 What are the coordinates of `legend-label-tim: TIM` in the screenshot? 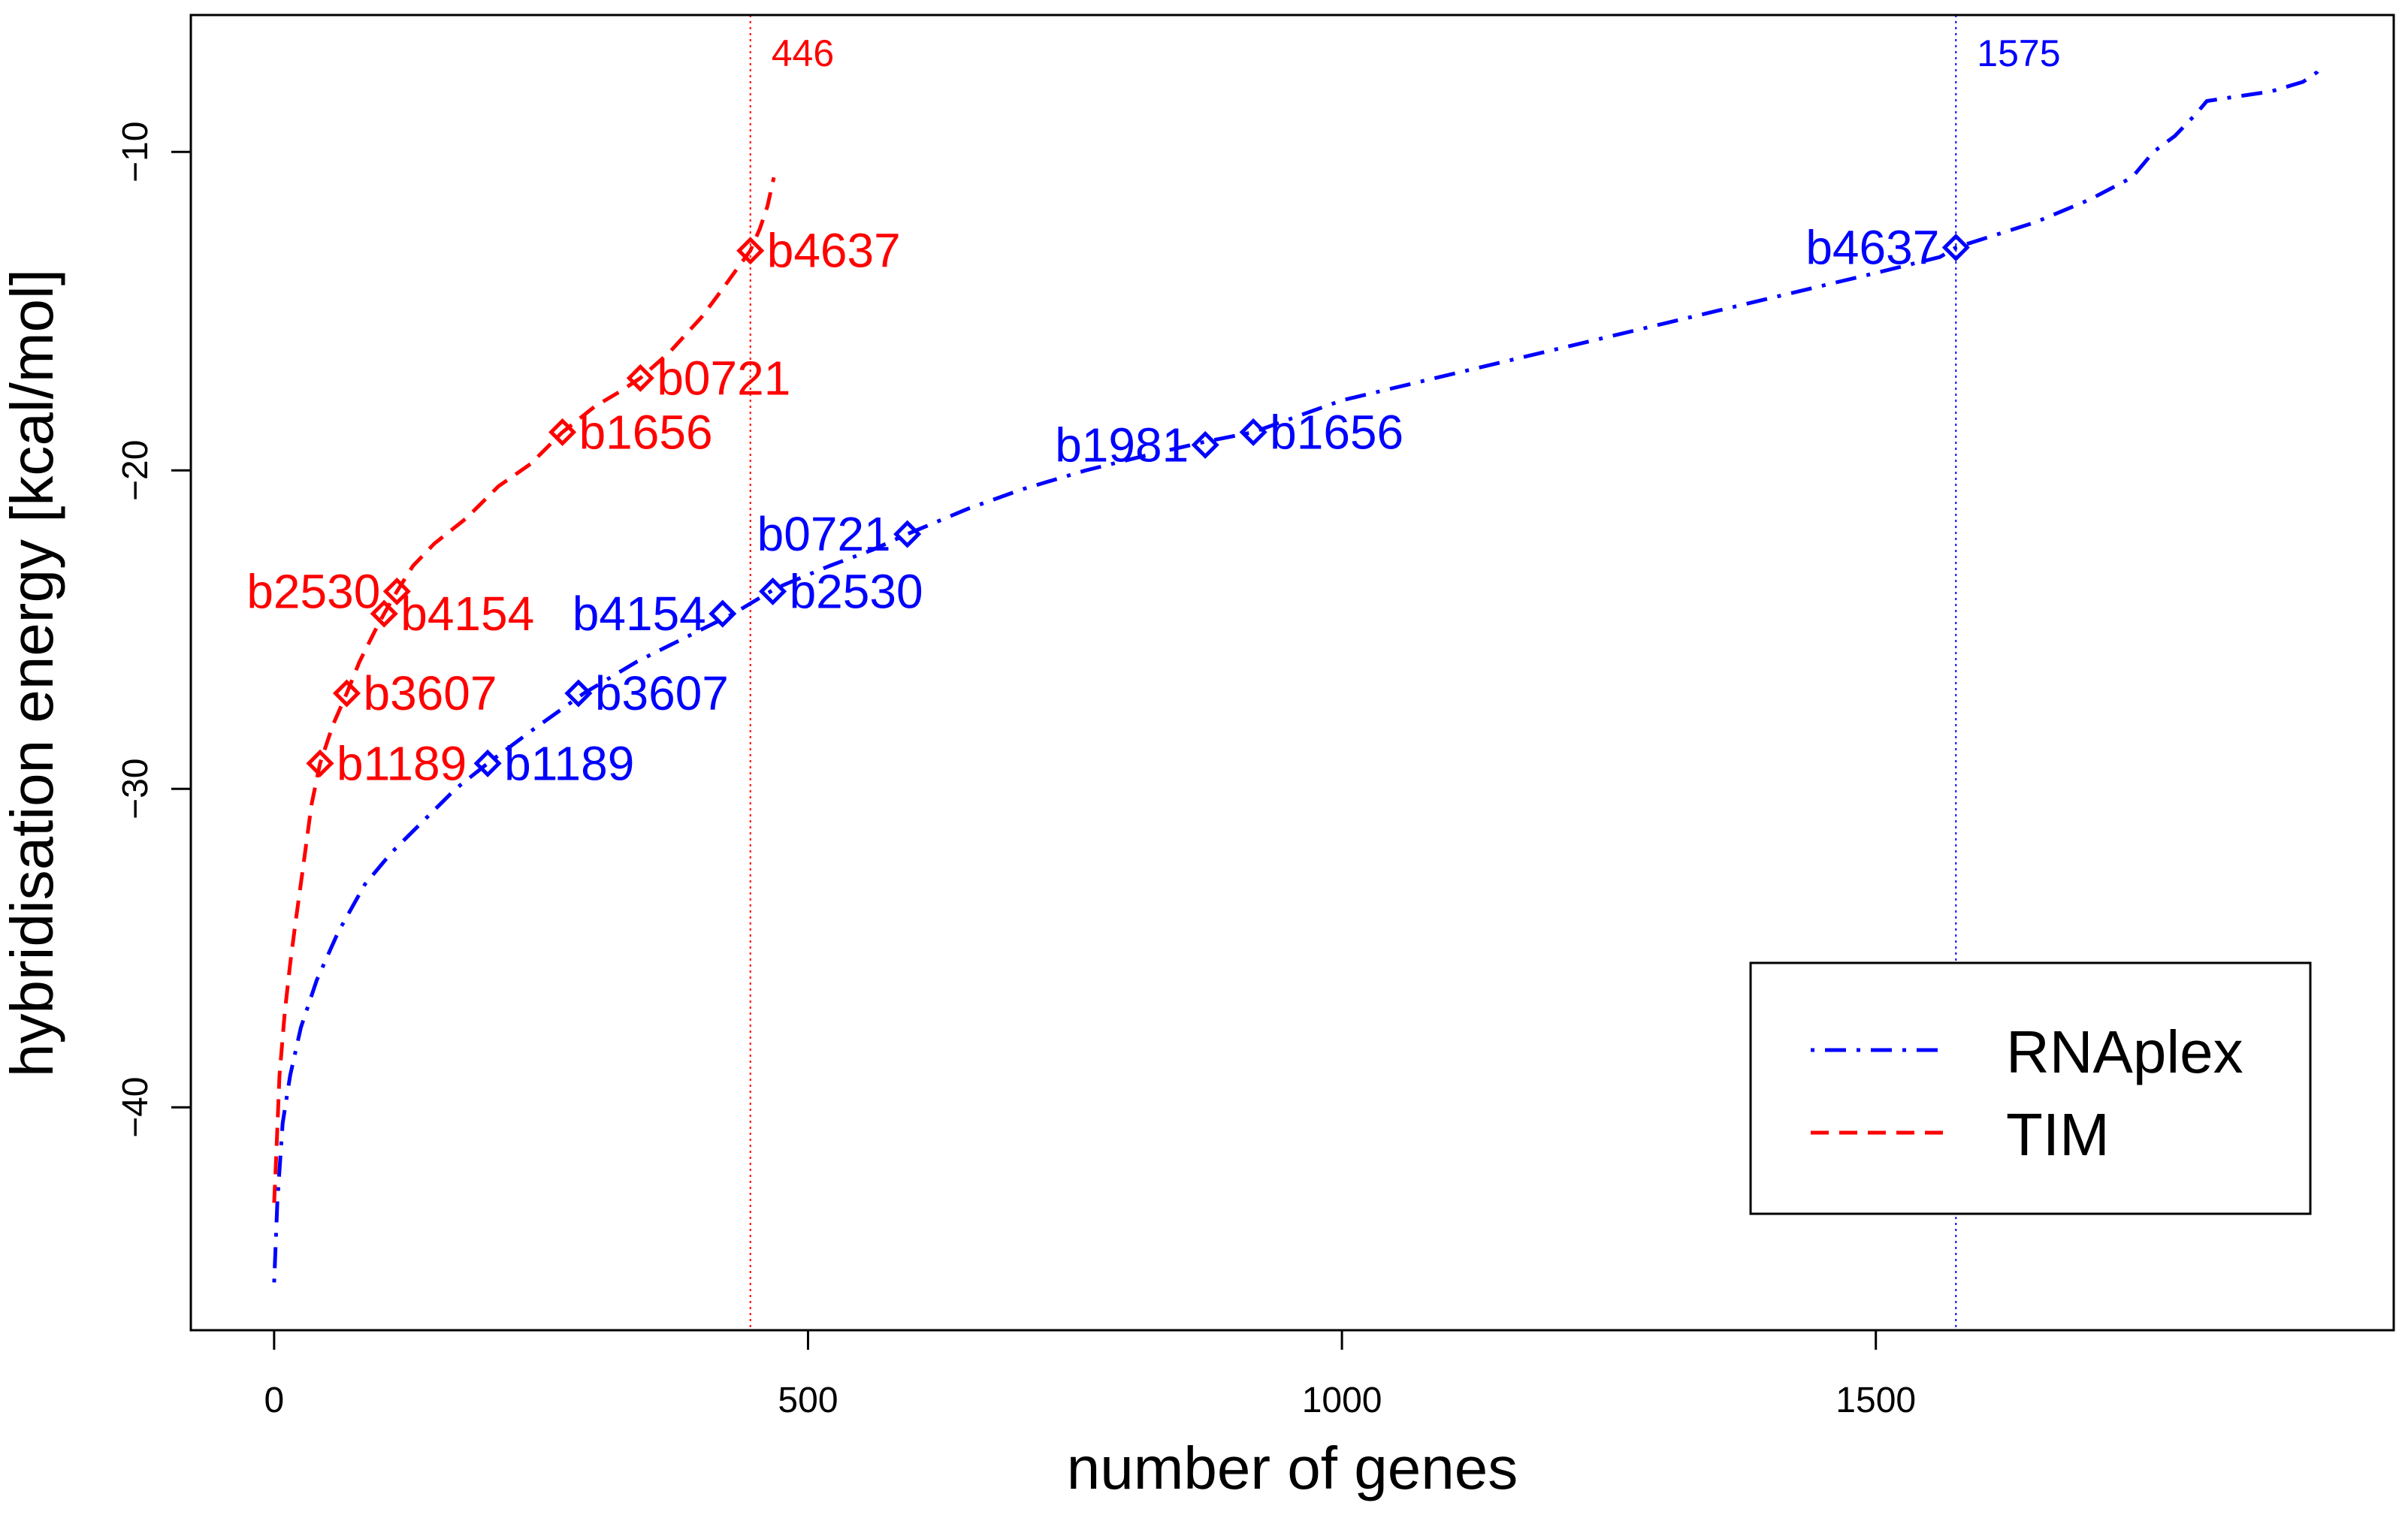 It's located at (2058, 1134).